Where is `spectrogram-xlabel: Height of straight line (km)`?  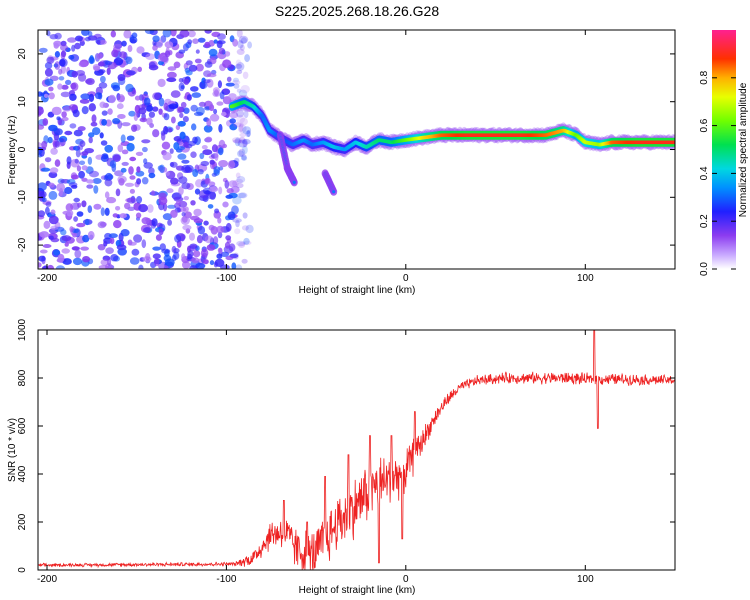 spectrogram-xlabel: Height of straight line (km) is located at coordinates (357, 290).